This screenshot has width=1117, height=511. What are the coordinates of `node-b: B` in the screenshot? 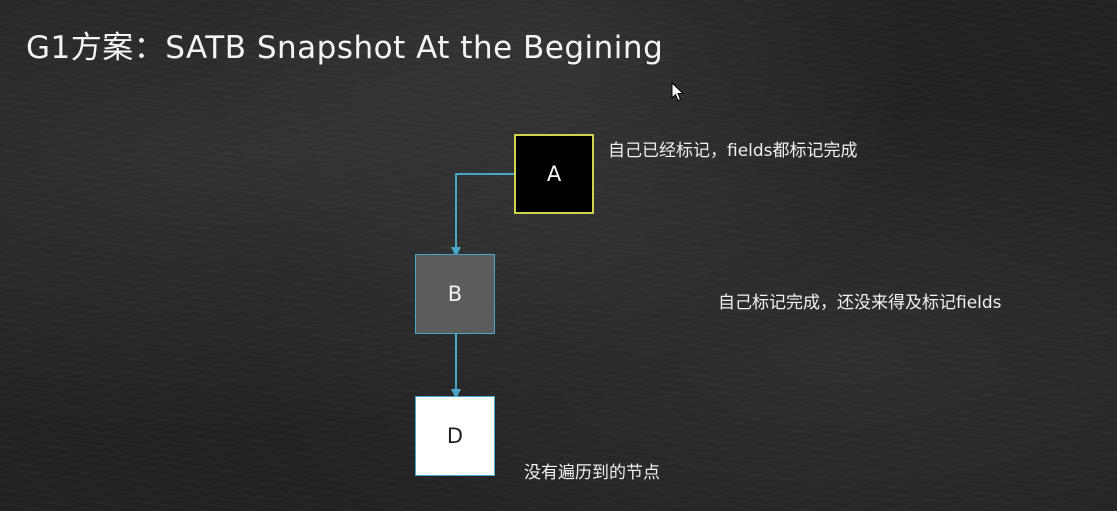 It's located at (455, 294).